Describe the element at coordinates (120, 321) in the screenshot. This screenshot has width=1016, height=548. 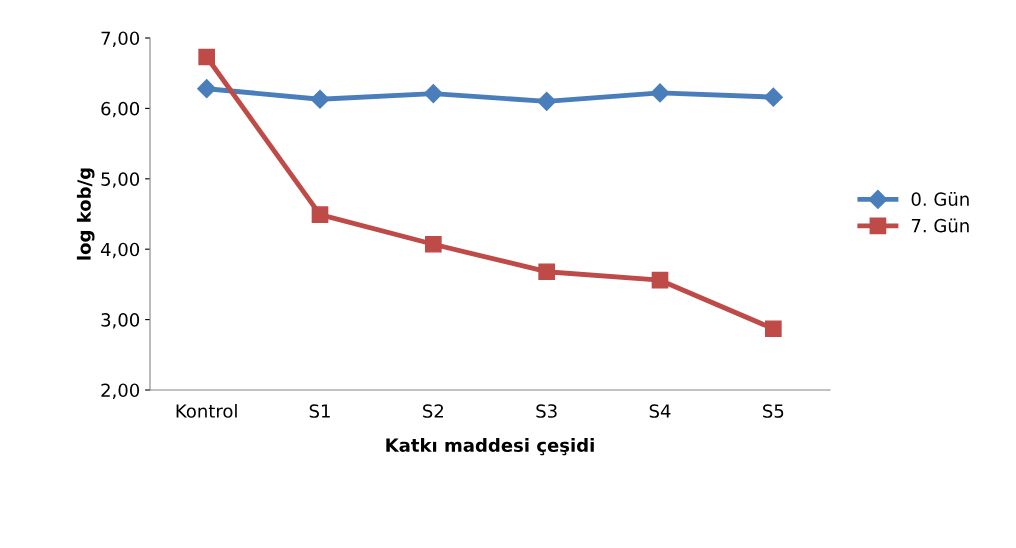
I see `y-tick-label: 3,00` at that location.